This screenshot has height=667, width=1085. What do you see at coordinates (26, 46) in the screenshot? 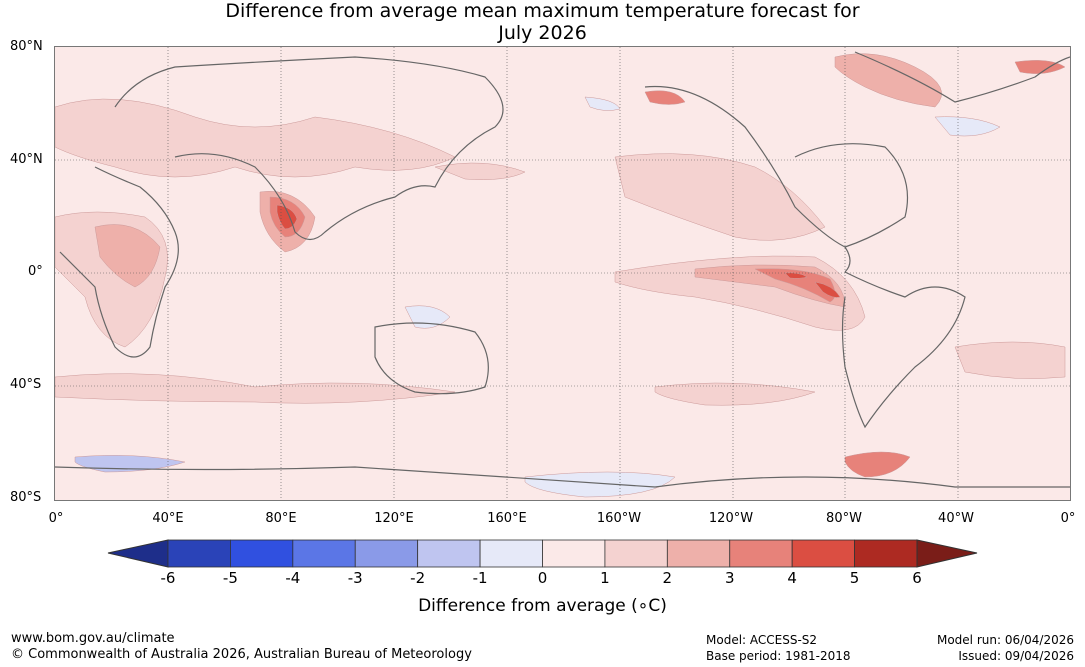
I see `lat-label-80n: 80°N` at bounding box center [26, 46].